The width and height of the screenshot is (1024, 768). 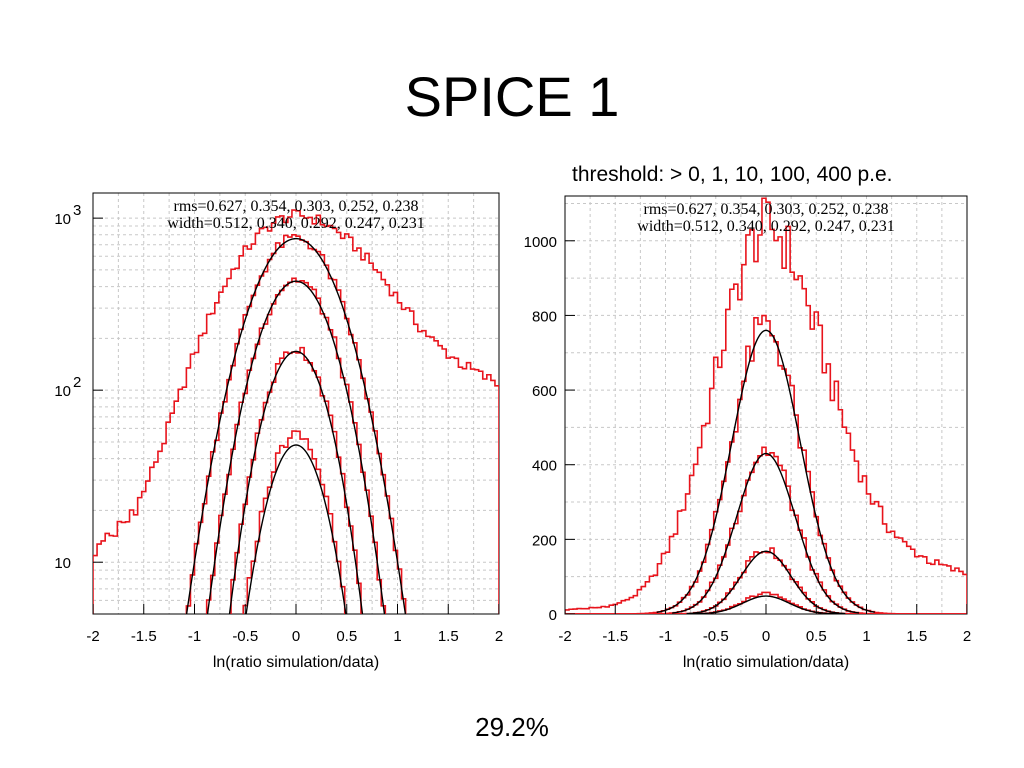 What do you see at coordinates (732, 174) in the screenshot?
I see `threshold-note: threshold: > 0, 1, 10, 100, 400 p.e.` at bounding box center [732, 174].